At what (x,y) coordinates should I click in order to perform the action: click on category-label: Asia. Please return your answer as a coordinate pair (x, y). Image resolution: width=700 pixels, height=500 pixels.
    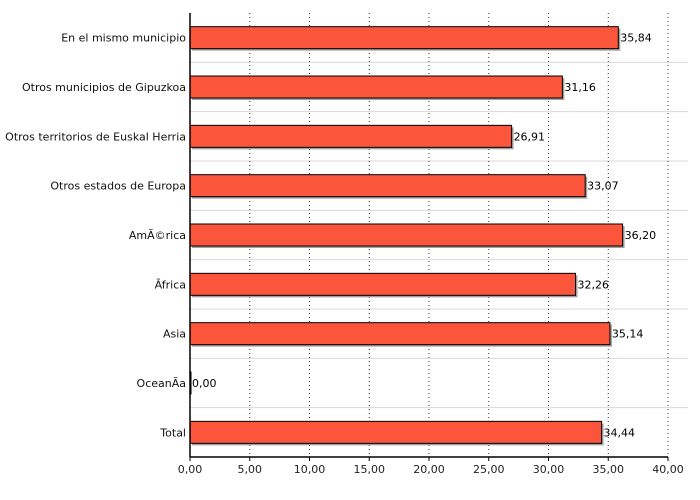
    Looking at the image, I should click on (174, 334).